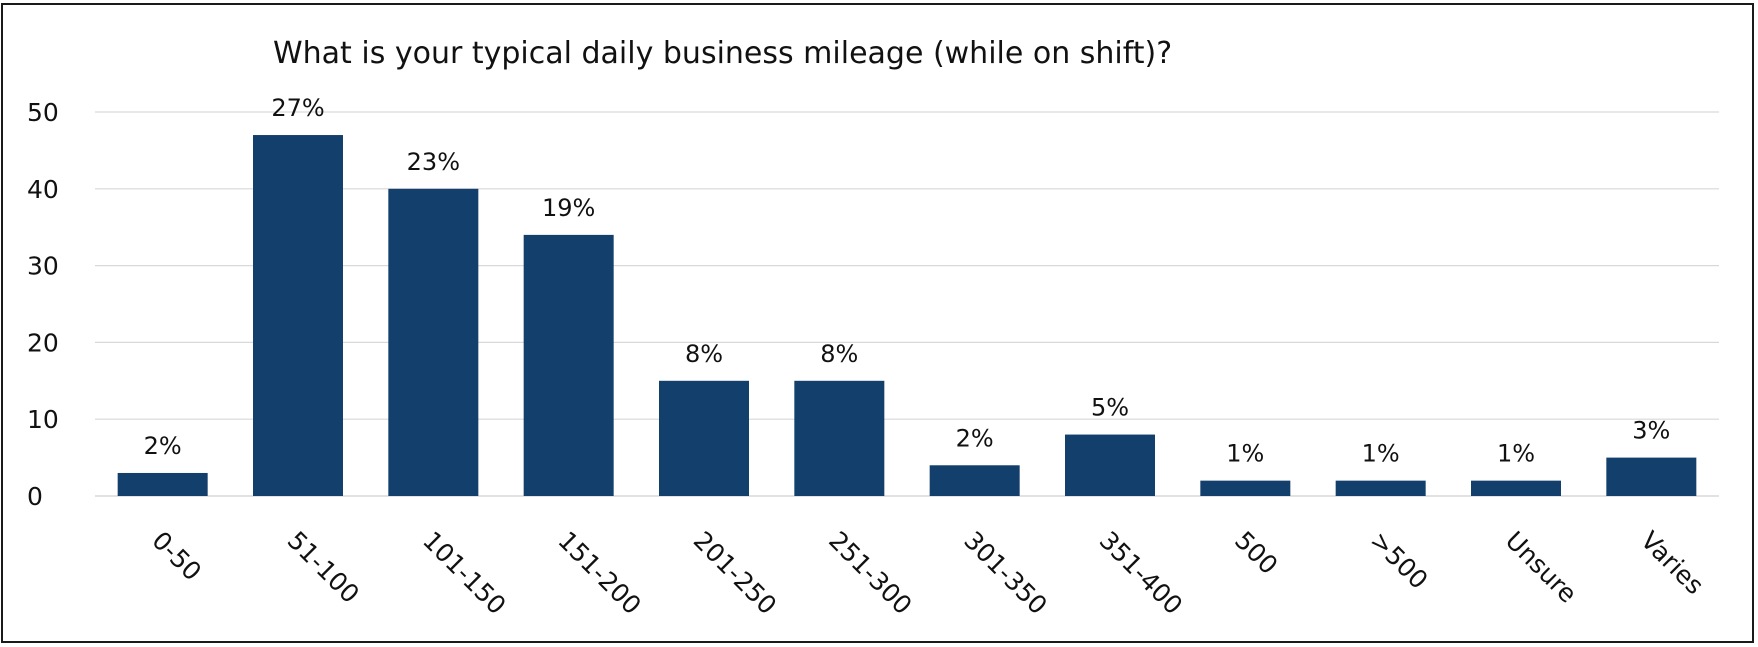 This screenshot has height=647, width=1758. What do you see at coordinates (43, 189) in the screenshot?
I see `y-tick-label: 40` at bounding box center [43, 189].